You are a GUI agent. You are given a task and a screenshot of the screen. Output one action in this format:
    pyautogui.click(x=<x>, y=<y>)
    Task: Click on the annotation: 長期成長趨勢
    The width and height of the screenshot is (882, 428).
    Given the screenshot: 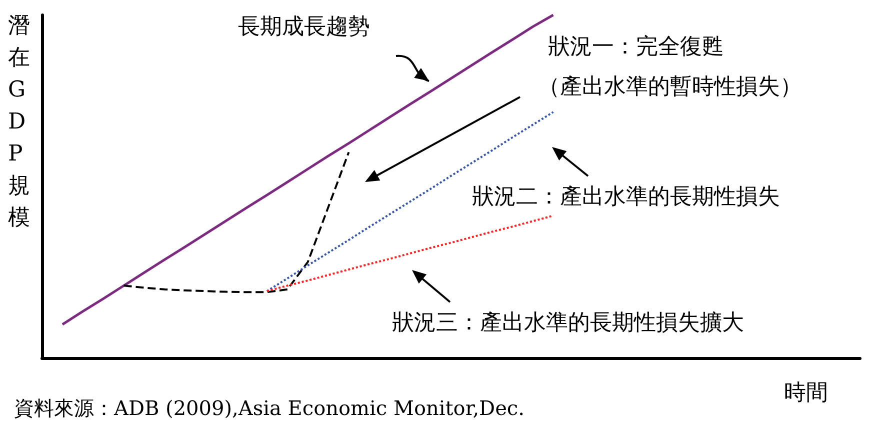 What is the action you would take?
    pyautogui.click(x=304, y=27)
    